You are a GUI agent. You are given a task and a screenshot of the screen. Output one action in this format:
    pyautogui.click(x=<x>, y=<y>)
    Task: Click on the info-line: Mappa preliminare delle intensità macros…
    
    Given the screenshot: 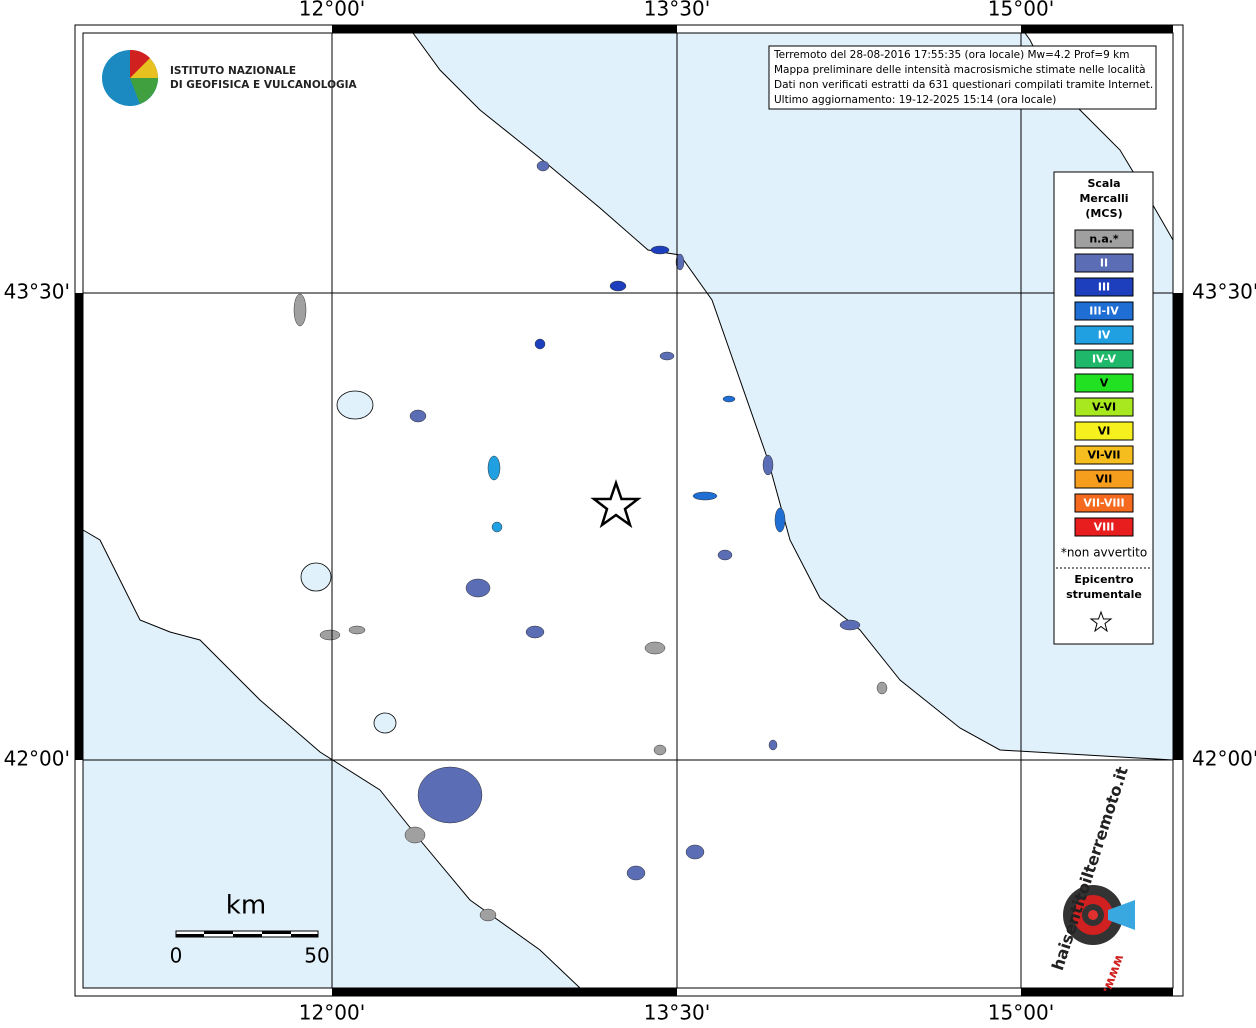 What is the action you would take?
    pyautogui.click(x=960, y=70)
    